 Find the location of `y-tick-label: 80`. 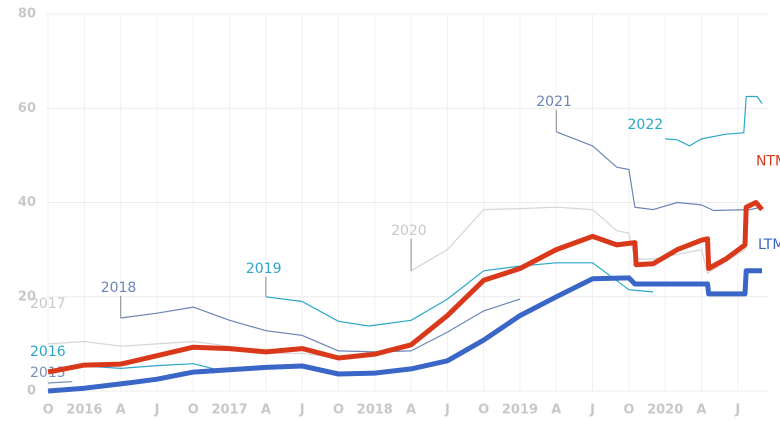

y-tick-label: 80 is located at coordinates (27, 14).